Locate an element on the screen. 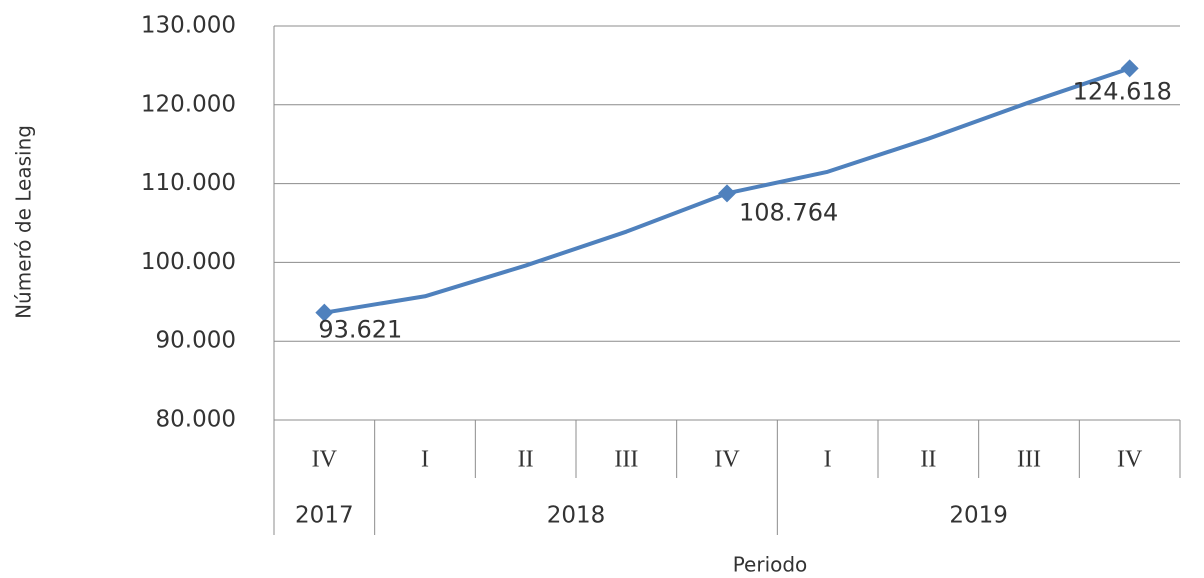 This screenshot has width=1204, height=578. group-label: 2018 is located at coordinates (576, 516).